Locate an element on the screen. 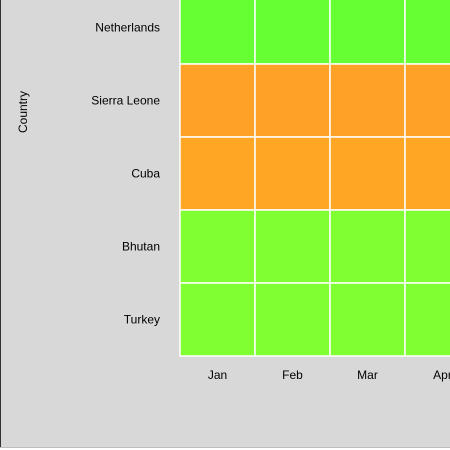 This screenshot has height=450, width=450. y-axis-title: Country is located at coordinates (23, 112).